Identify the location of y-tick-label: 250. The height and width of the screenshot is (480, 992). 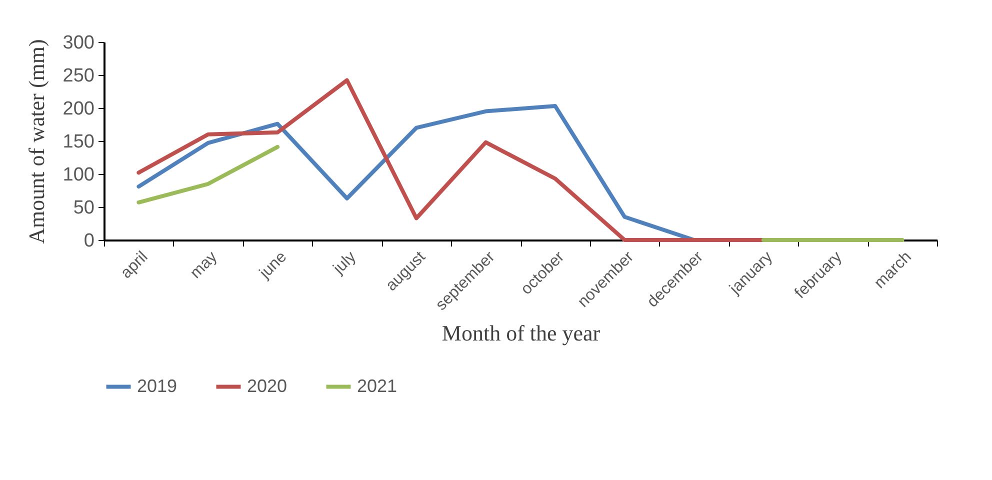
(78, 76).